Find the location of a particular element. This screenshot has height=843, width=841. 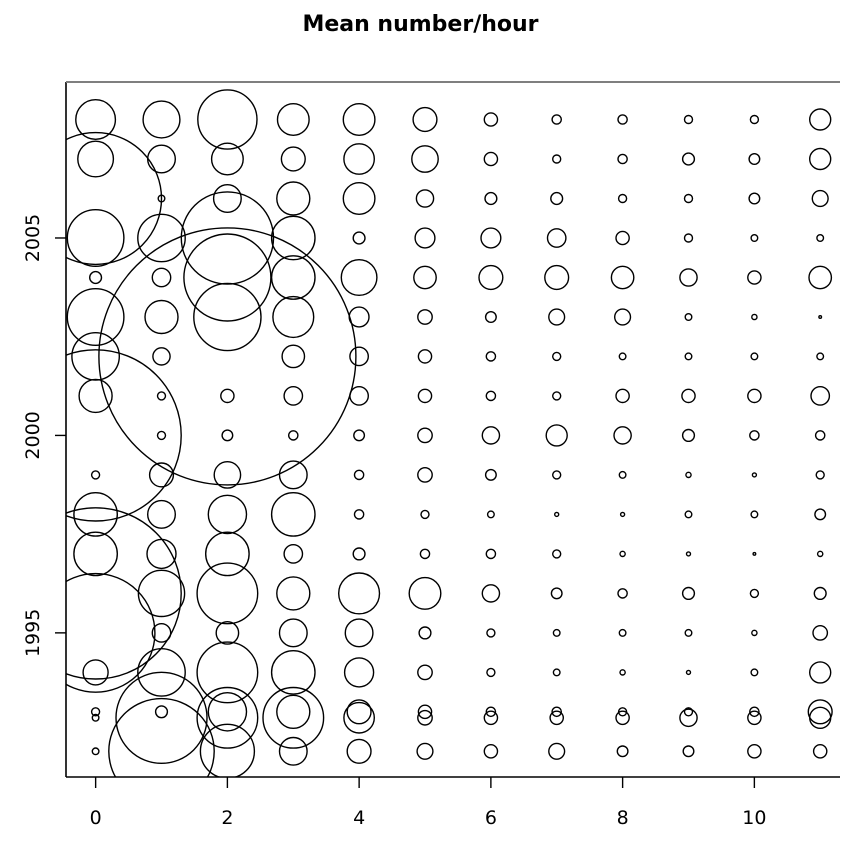

y-tick-label: 1995 is located at coordinates (33, 633).